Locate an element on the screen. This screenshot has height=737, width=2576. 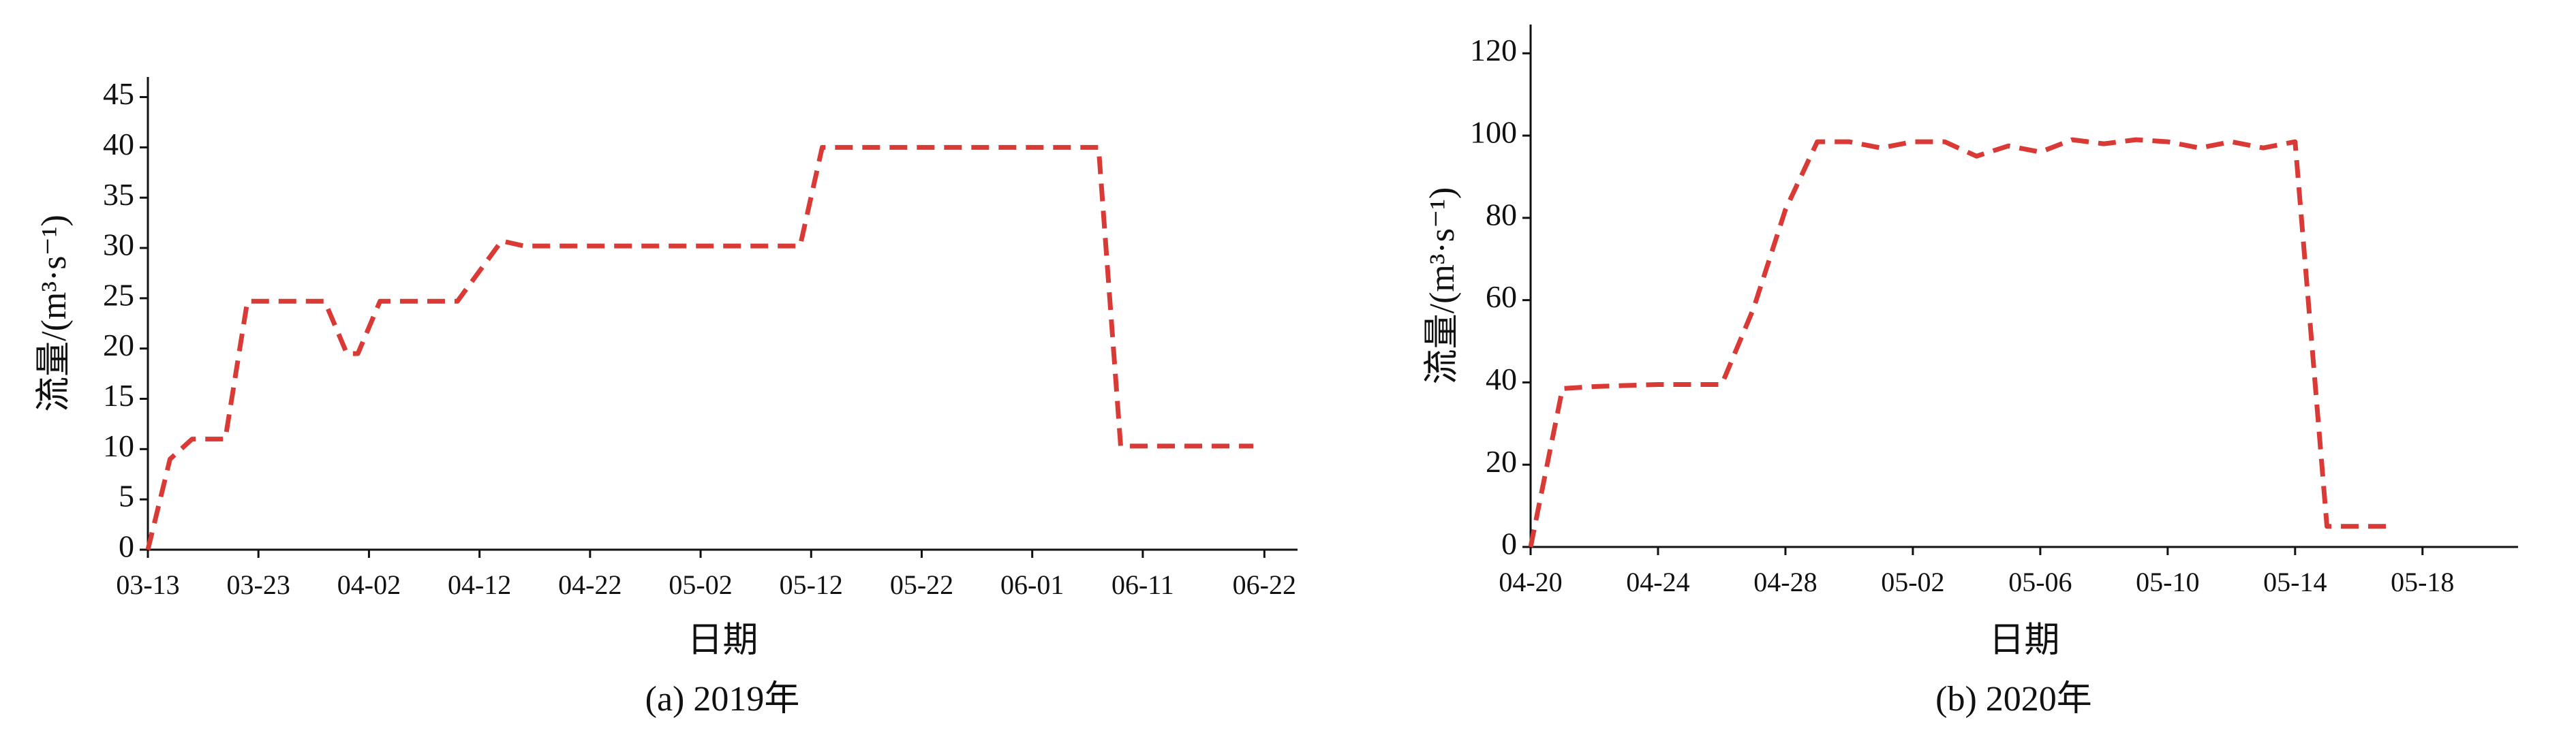
x-tick-label: 04-20 is located at coordinates (1530, 582).